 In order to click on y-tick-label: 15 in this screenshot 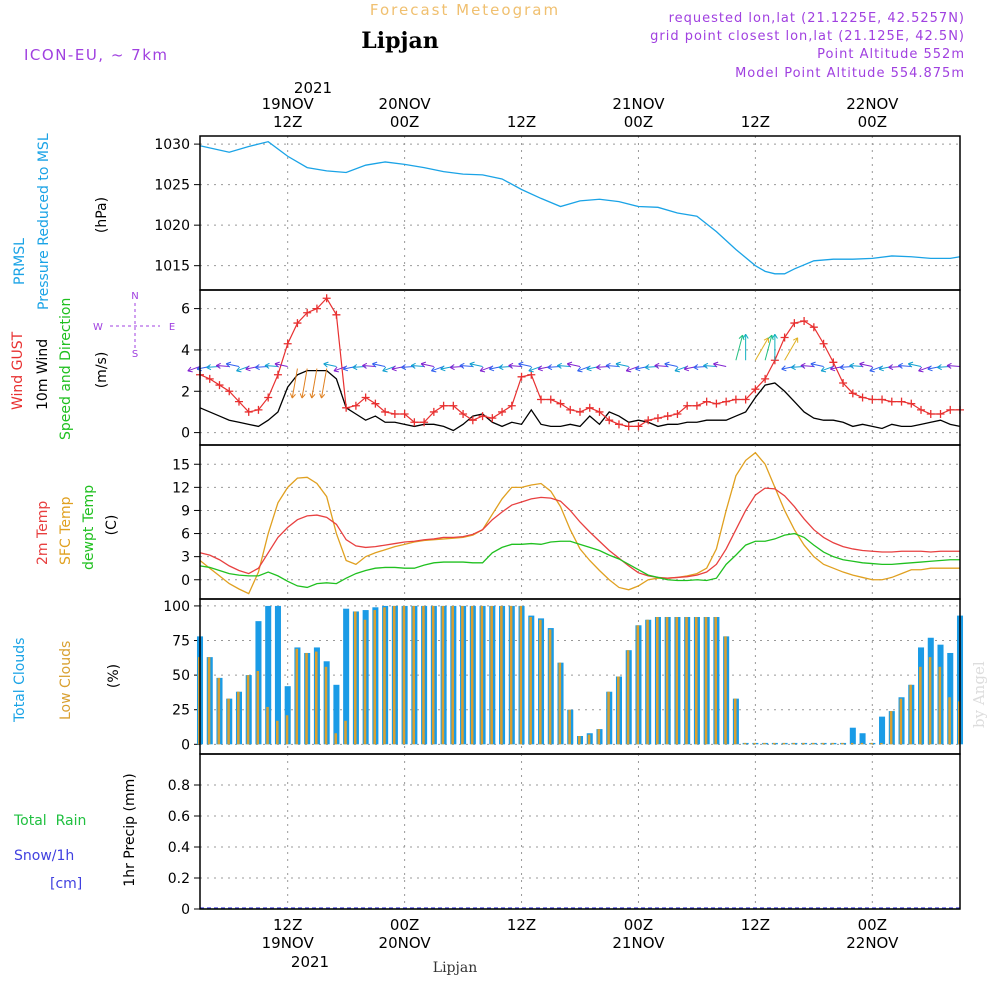, I will do `click(181, 465)`.